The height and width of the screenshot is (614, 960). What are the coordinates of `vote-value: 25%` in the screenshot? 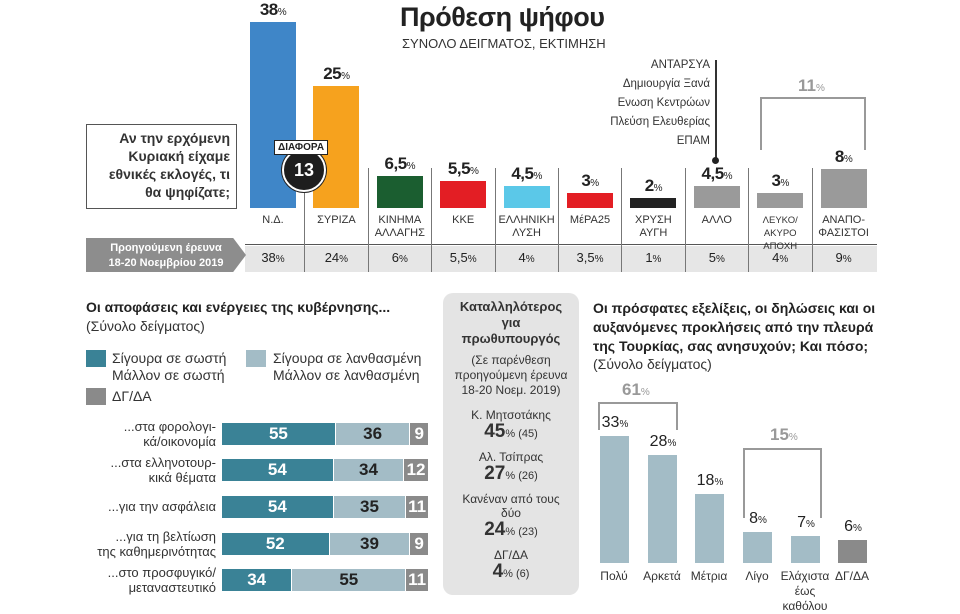 It's located at (336, 73).